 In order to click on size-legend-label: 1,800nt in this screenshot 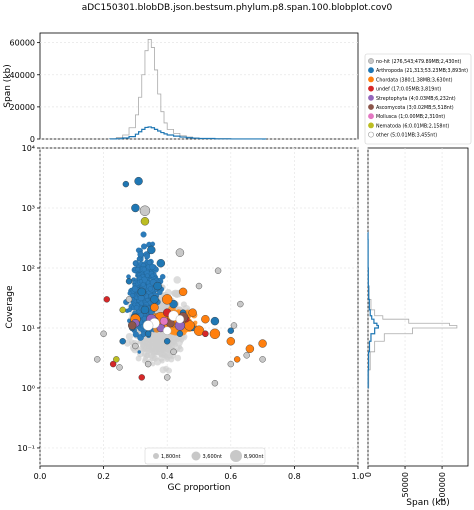, I will do `click(170, 457)`.